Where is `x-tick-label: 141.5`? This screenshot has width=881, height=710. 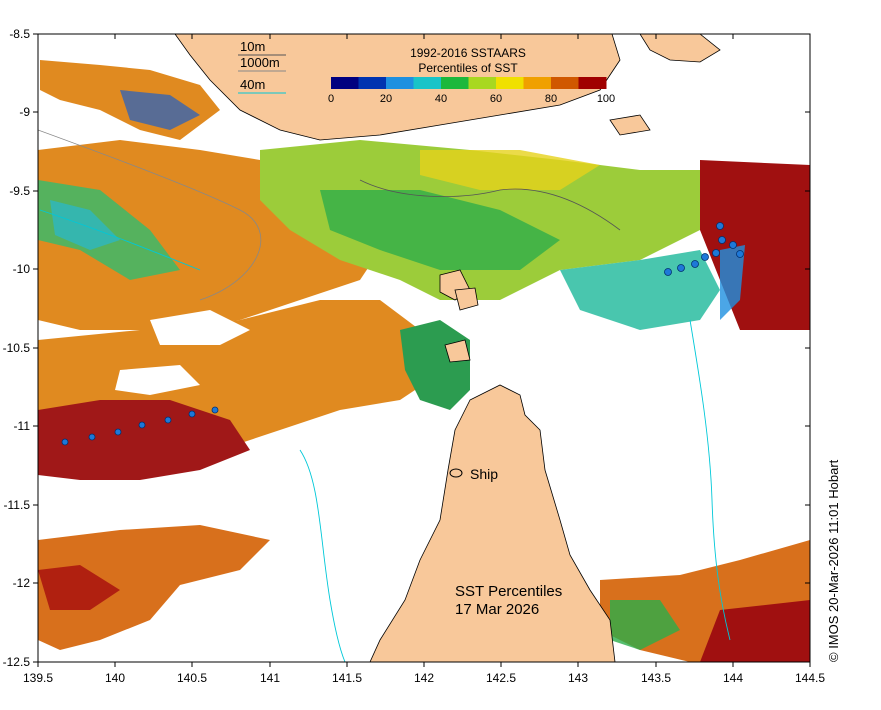
x-tick-label: 141.5 is located at coordinates (347, 678).